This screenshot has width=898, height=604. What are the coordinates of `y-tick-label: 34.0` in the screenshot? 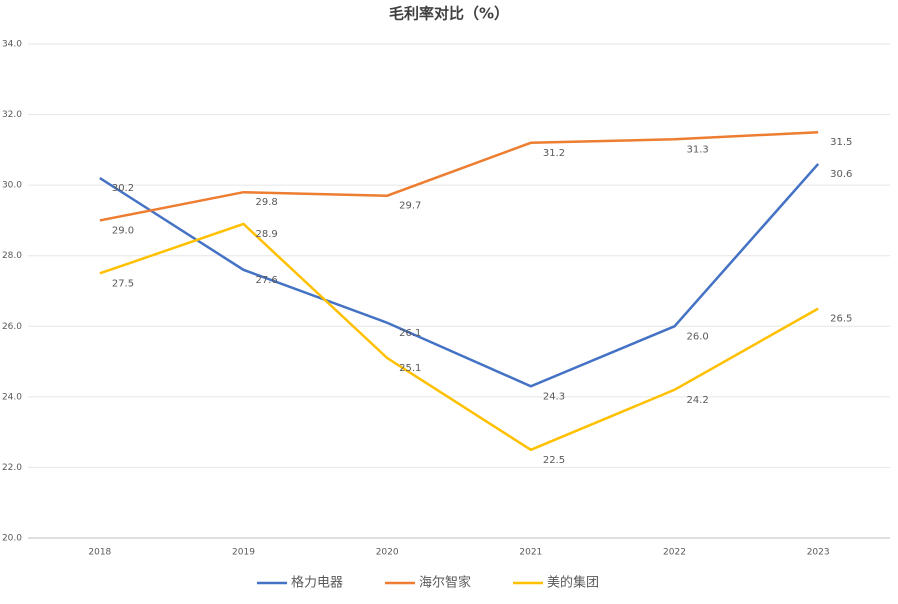 It's located at (12, 45).